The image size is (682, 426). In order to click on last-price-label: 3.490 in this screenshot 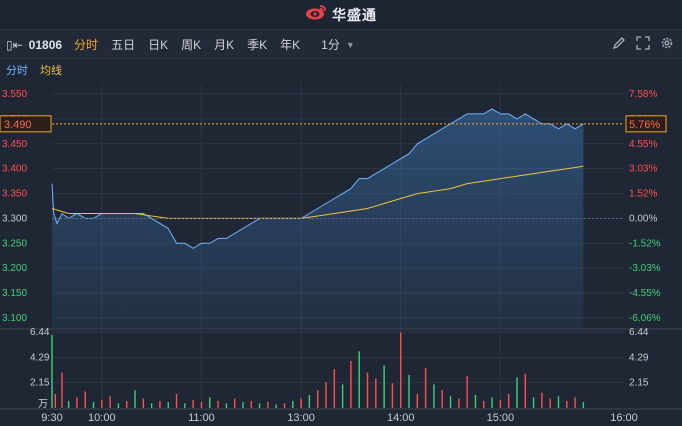, I will do `click(18, 125)`.